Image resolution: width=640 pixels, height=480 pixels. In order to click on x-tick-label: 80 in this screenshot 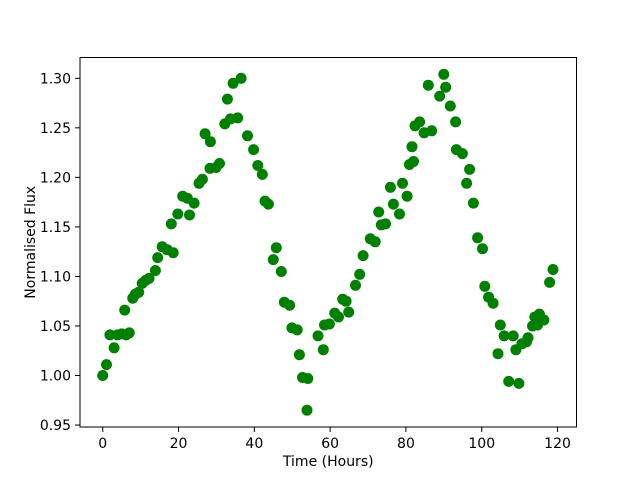, I will do `click(406, 444)`.